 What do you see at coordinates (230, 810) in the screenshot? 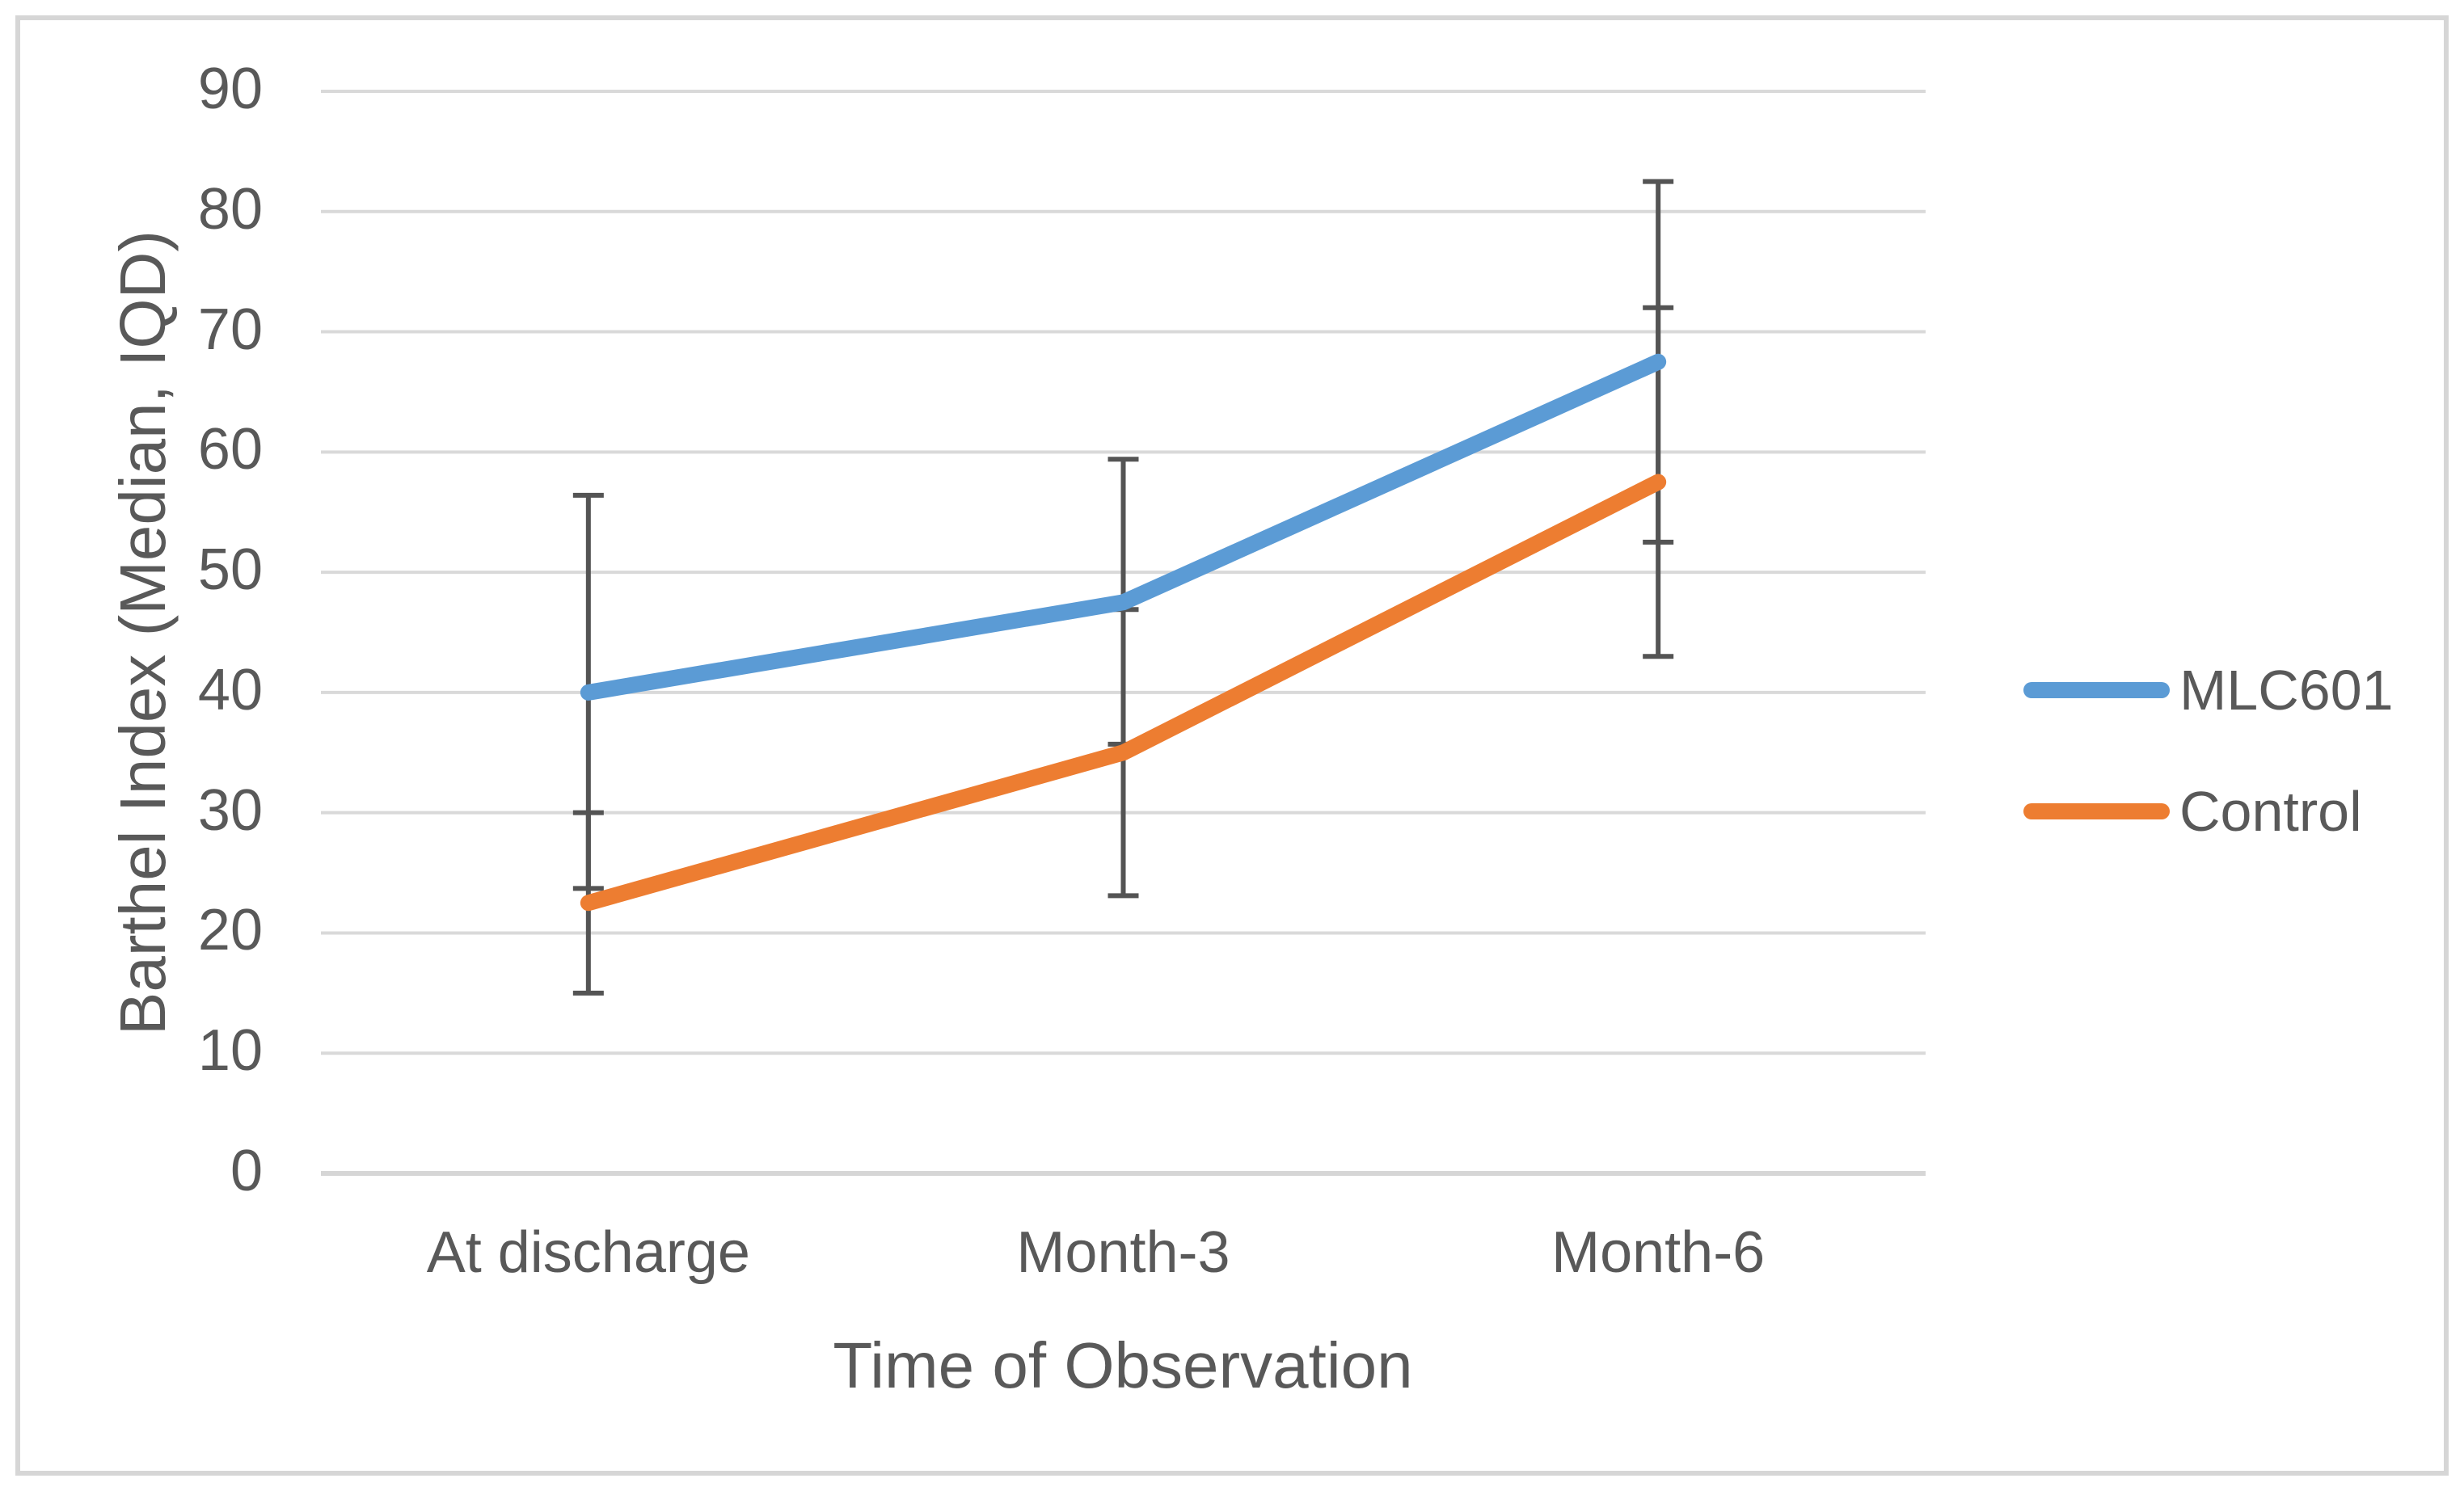
I see `y-tick-label-30: 30` at bounding box center [230, 810].